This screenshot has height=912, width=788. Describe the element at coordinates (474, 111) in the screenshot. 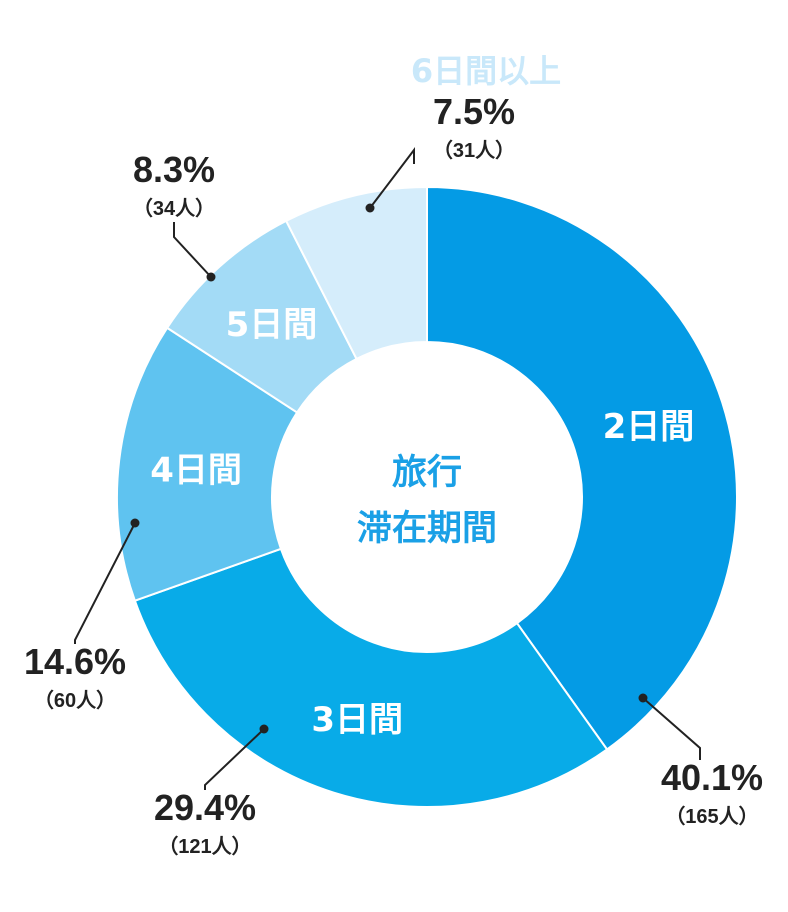

I see `percent-label-5: 7.5%` at that location.